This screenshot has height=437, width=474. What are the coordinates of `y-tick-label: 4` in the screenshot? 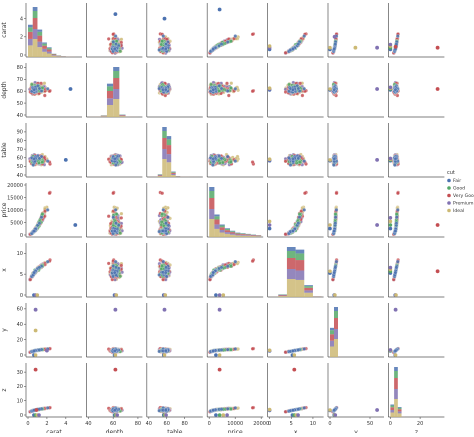 It's located at (21, 19).